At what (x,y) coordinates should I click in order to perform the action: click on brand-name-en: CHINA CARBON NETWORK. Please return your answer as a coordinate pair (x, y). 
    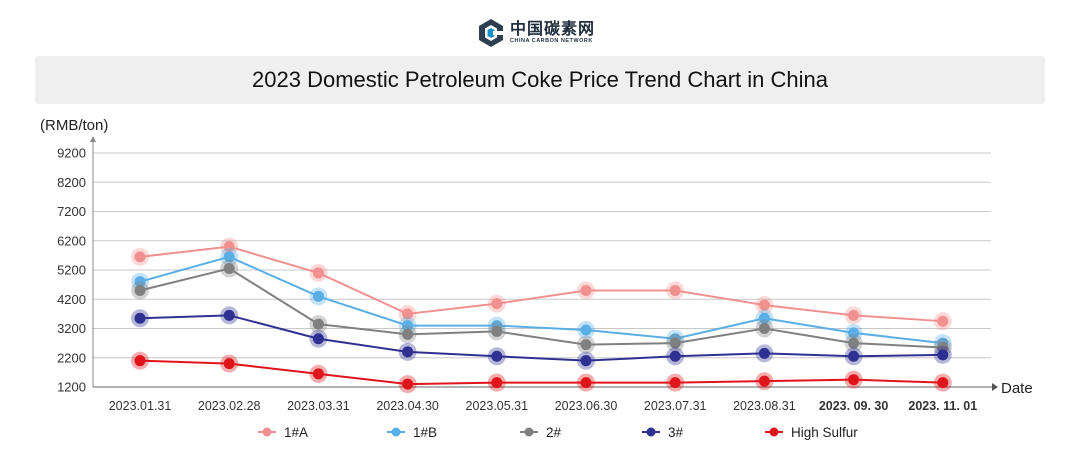
    Looking at the image, I should click on (551, 41).